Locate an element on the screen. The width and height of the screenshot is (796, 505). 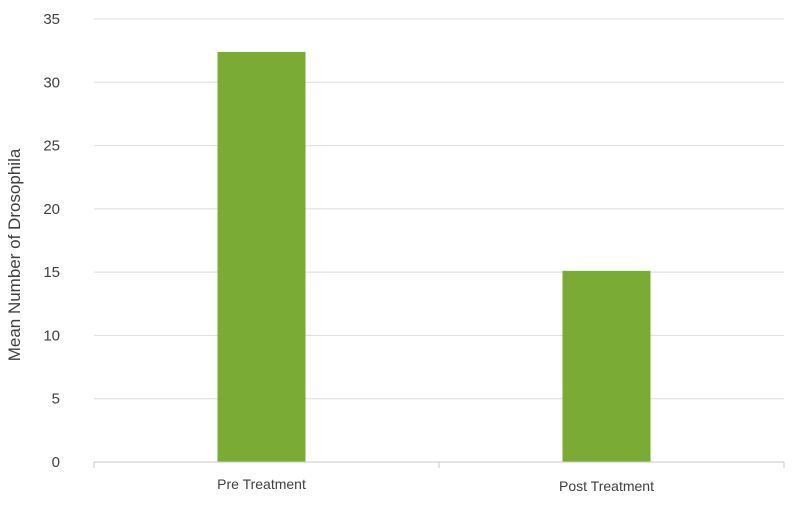
x-axis: Pre Treatment Post Treatment is located at coordinates (439, 477).